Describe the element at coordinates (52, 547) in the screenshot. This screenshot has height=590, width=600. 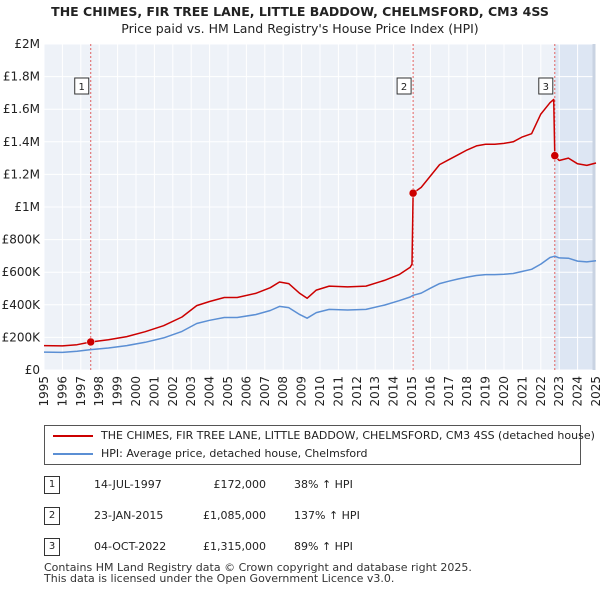
I see `transaction-number: 3` at that location.